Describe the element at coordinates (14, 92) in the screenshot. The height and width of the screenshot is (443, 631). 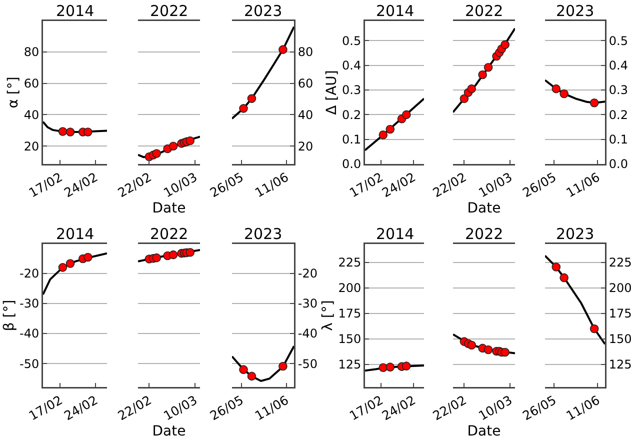
I see `y-axis-title: α [°]` at that location.